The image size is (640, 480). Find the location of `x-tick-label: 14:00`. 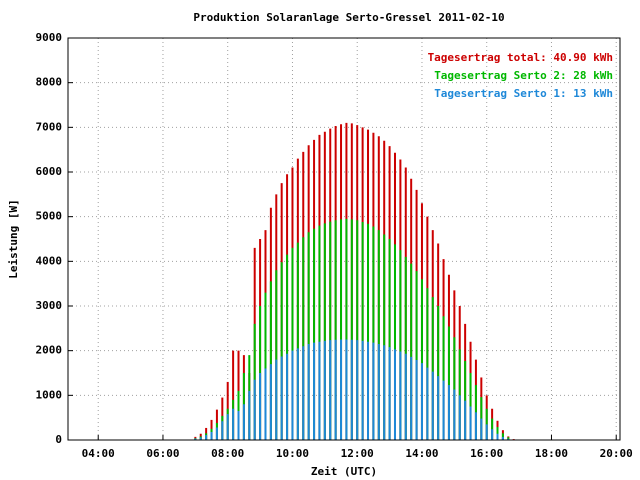

x-tick-label: 14:00 is located at coordinates (421, 453).